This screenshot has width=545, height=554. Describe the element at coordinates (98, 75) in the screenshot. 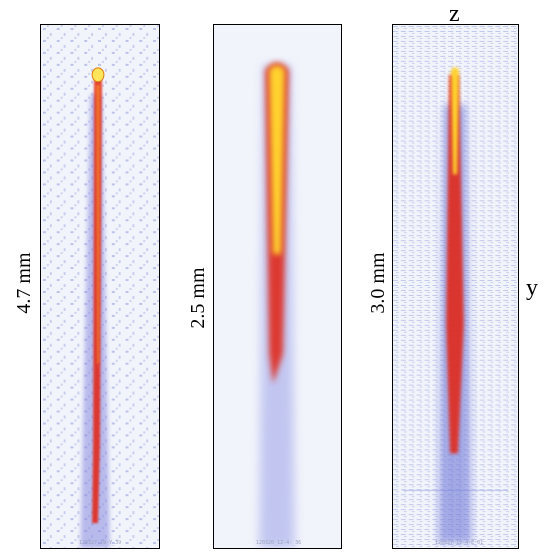

I see `panel-1-hot-spot` at that location.